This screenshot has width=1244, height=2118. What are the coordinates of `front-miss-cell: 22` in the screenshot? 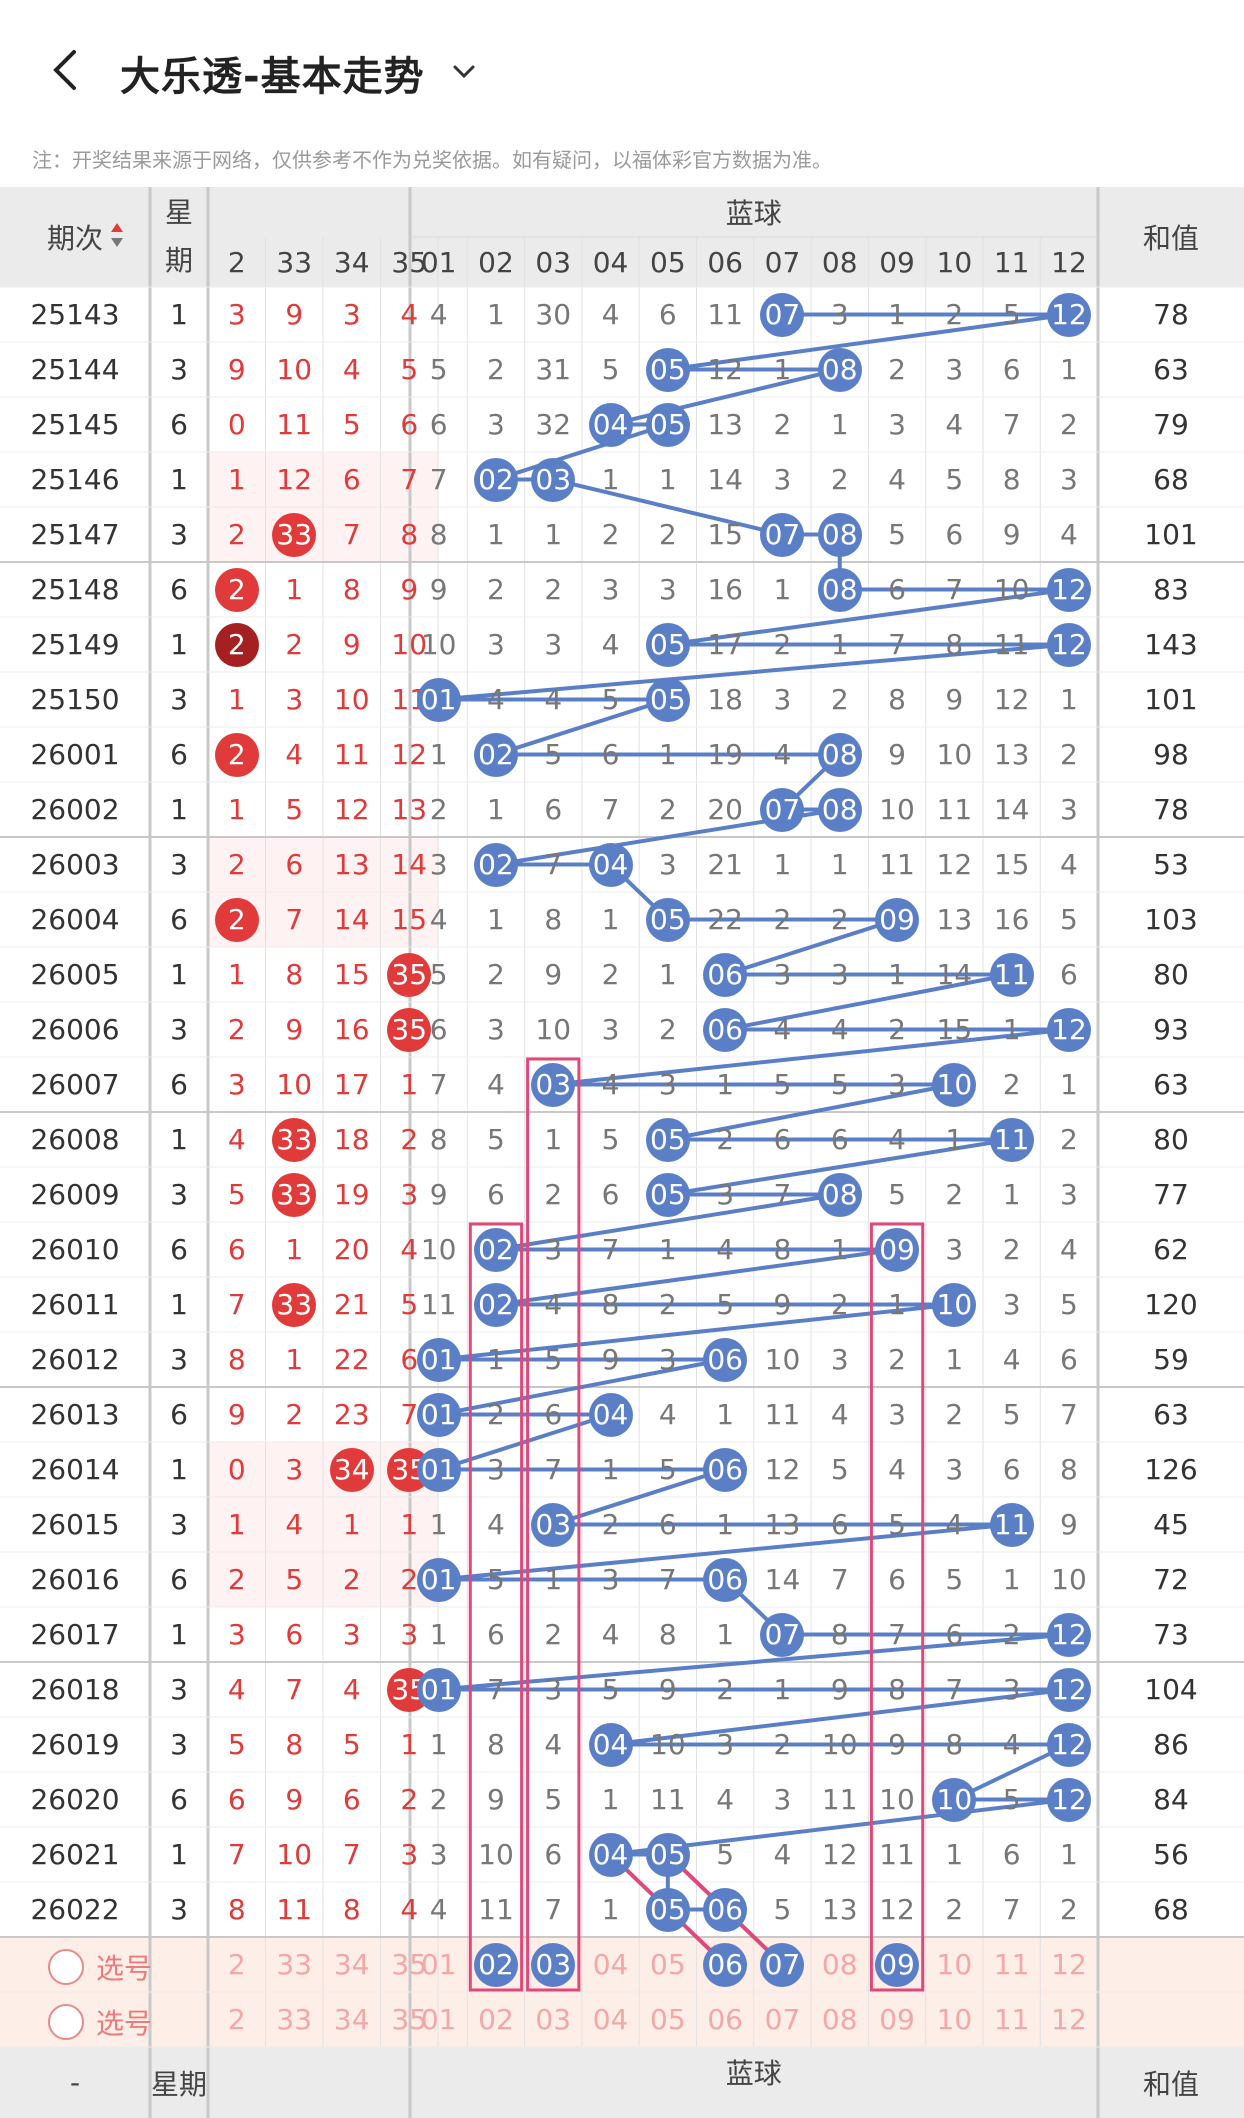 It's located at (351, 1359).